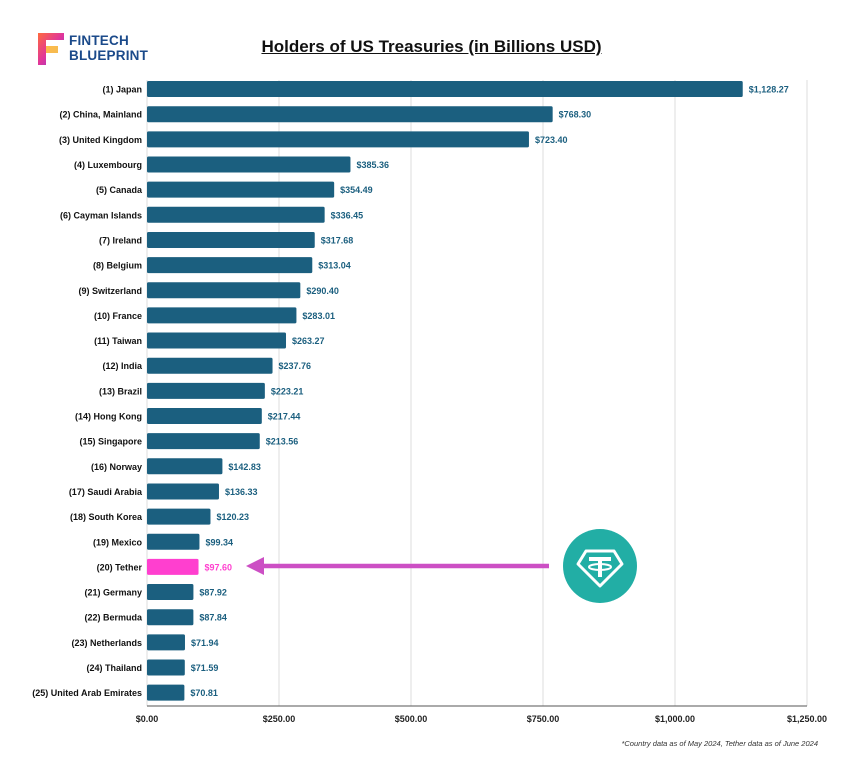 The image size is (863, 759). Describe the element at coordinates (575, 115) in the screenshot. I see `value-label: $768.30` at that location.